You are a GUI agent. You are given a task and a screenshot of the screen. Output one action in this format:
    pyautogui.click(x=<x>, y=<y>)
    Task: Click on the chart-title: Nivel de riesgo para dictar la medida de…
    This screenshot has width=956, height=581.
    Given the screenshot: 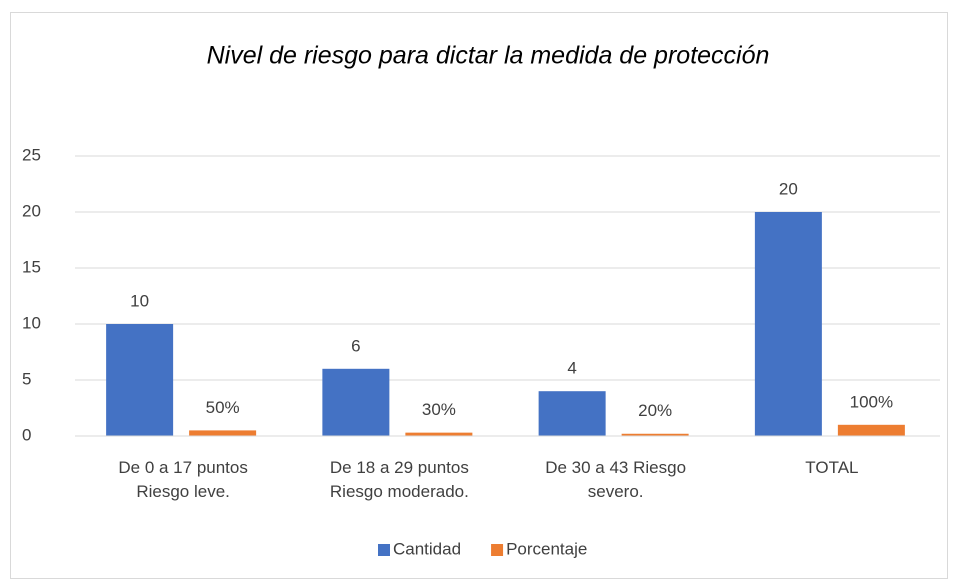 What is the action you would take?
    pyautogui.click(x=488, y=56)
    